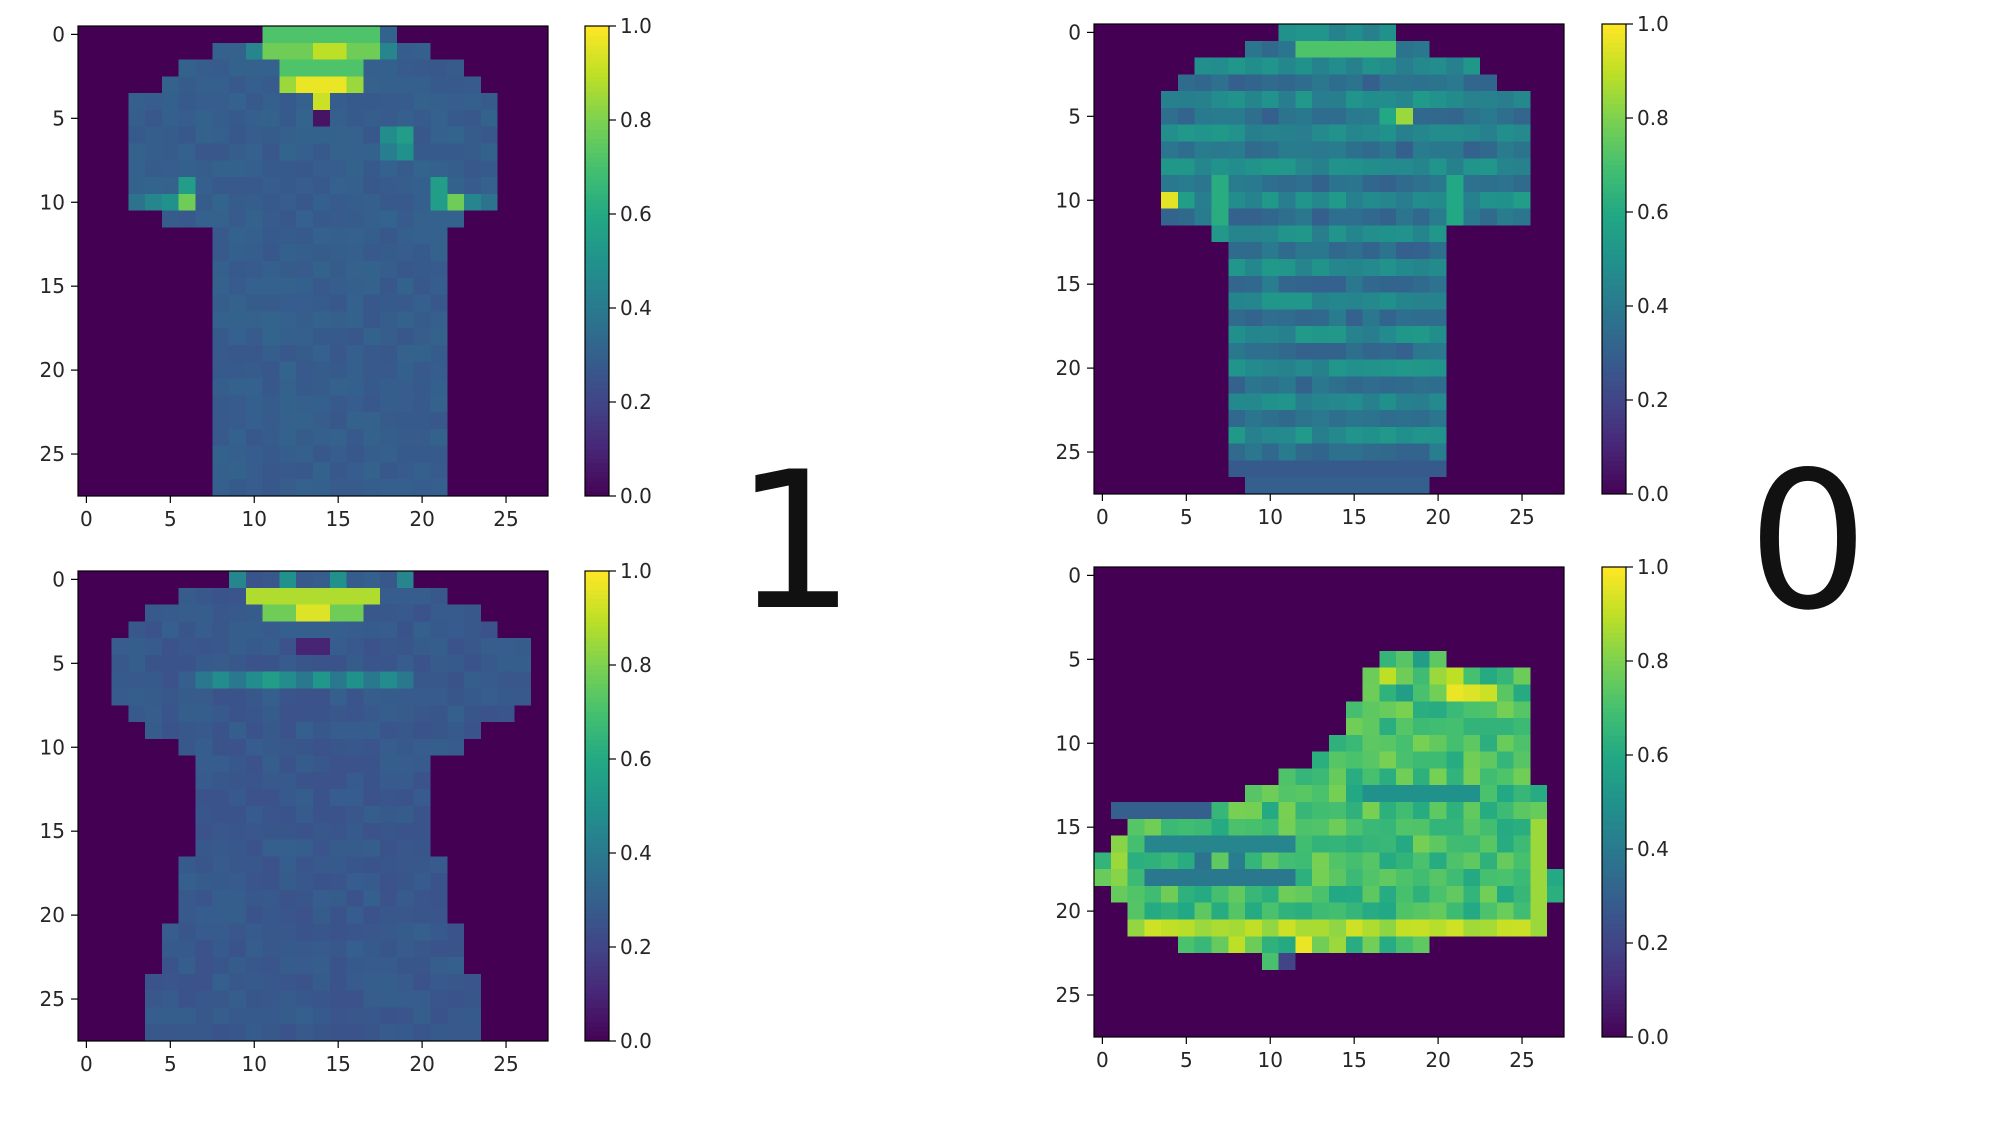  What do you see at coordinates (1653, 755) in the screenshot?
I see `colorbar-tick-label: 0.6` at bounding box center [1653, 755].